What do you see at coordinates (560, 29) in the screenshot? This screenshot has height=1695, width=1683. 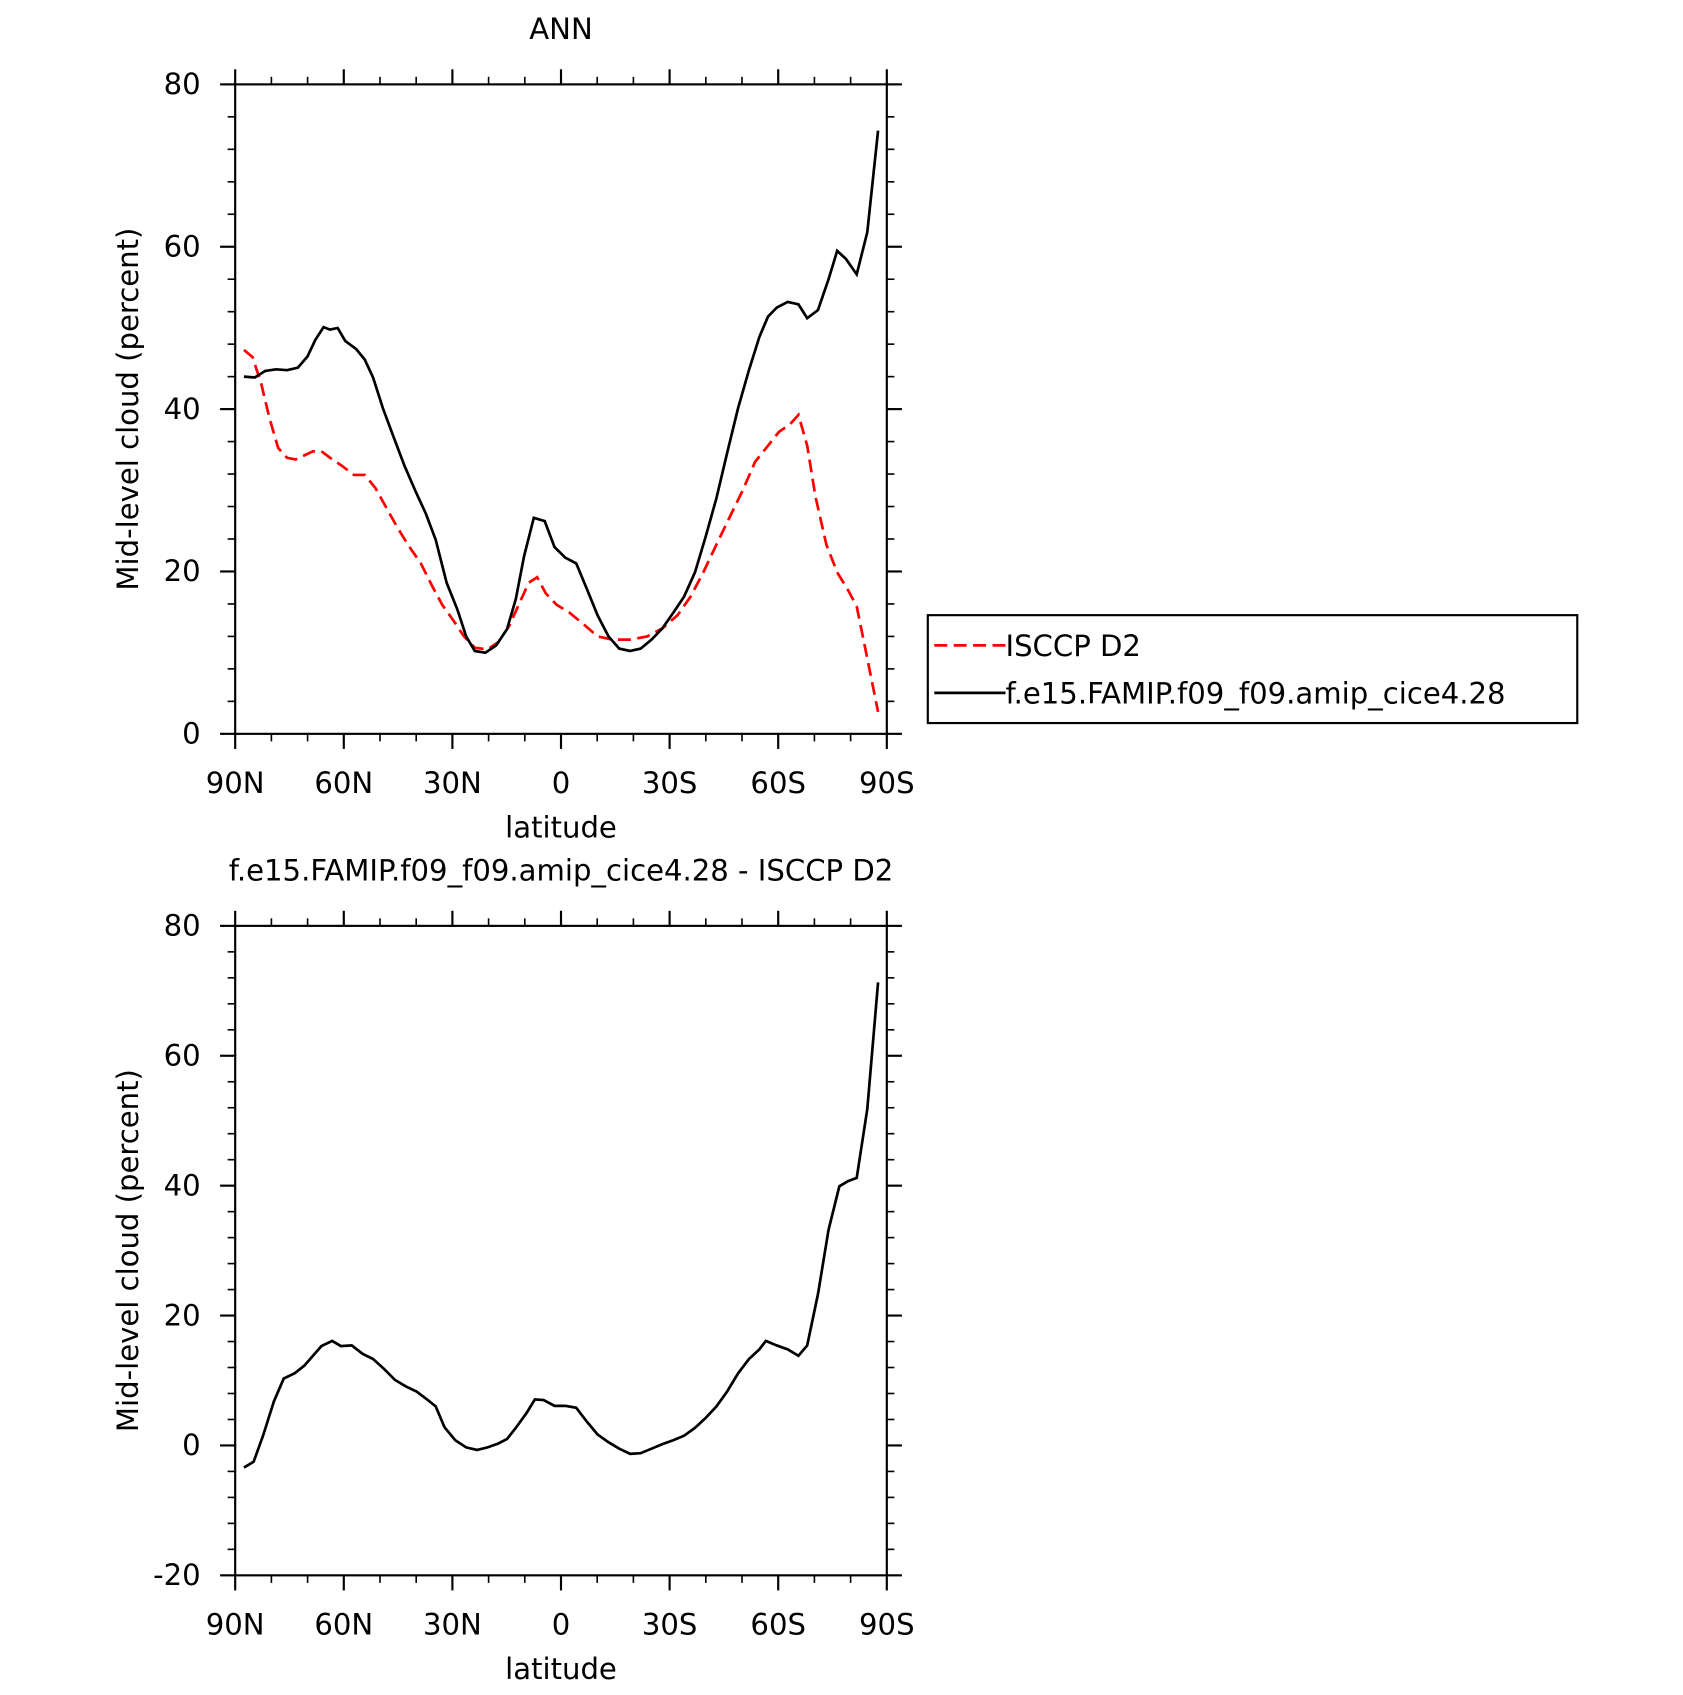 I see `chart-title: ANN` at bounding box center [560, 29].